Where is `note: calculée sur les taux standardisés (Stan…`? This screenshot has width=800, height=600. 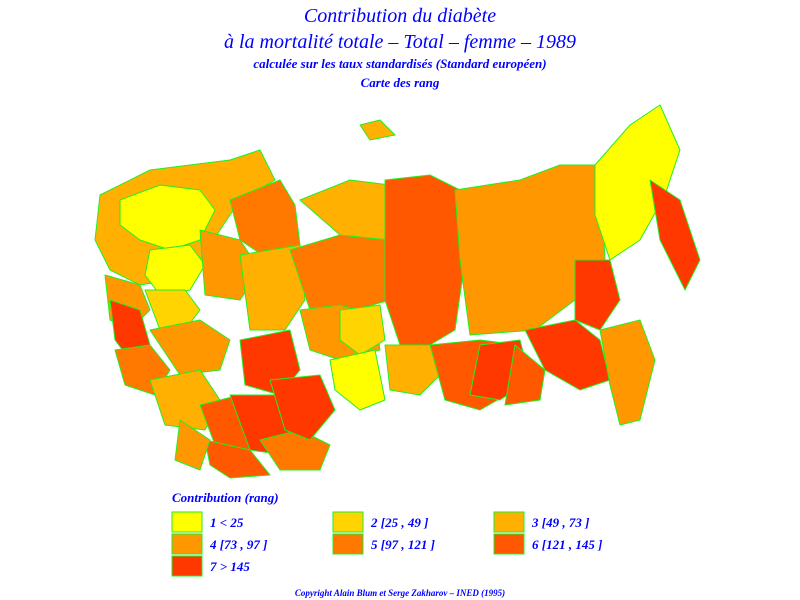 note: calculée sur les taux standardisés (Stan… is located at coordinates (399, 63).